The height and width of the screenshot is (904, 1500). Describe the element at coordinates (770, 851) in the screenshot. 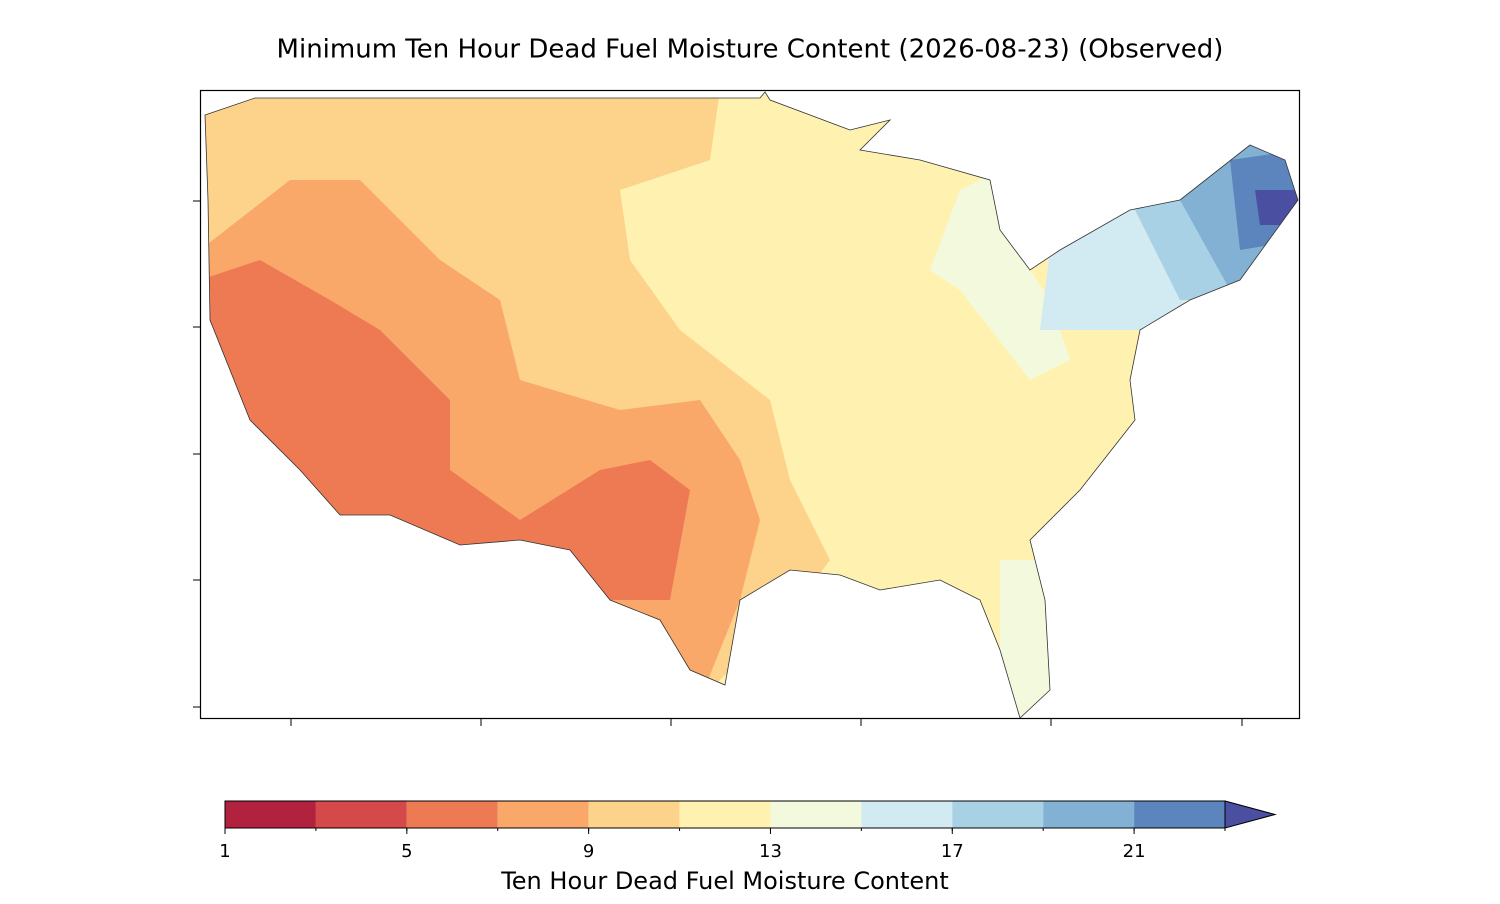

I see `colorbar-tick-label: 13` at that location.